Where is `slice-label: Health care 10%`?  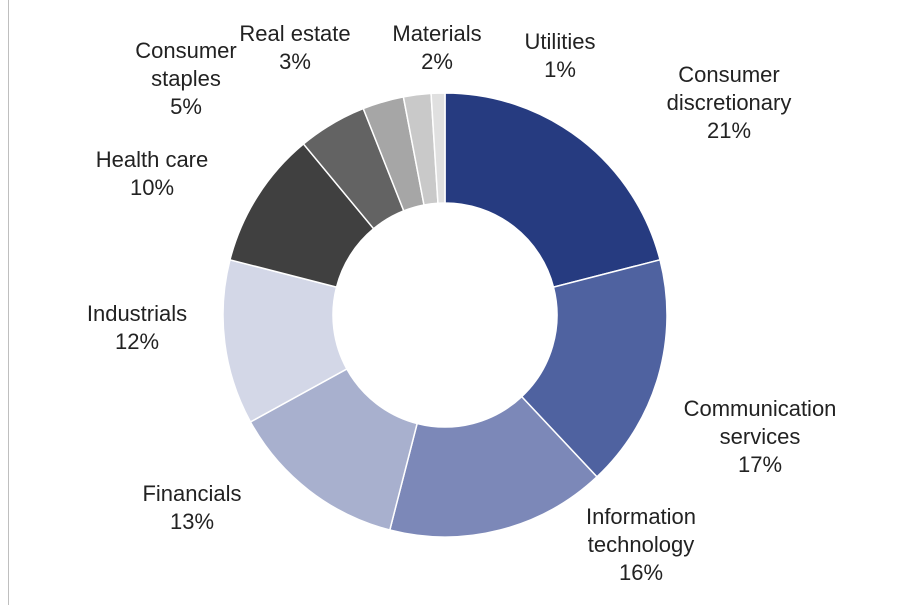 slice-label: Health care 10% is located at coordinates (152, 174).